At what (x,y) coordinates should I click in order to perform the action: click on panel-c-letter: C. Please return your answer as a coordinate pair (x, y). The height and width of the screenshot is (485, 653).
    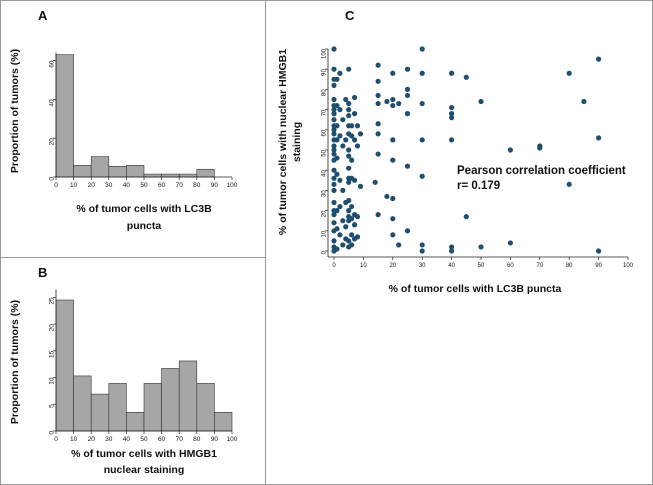
    Looking at the image, I should click on (350, 15).